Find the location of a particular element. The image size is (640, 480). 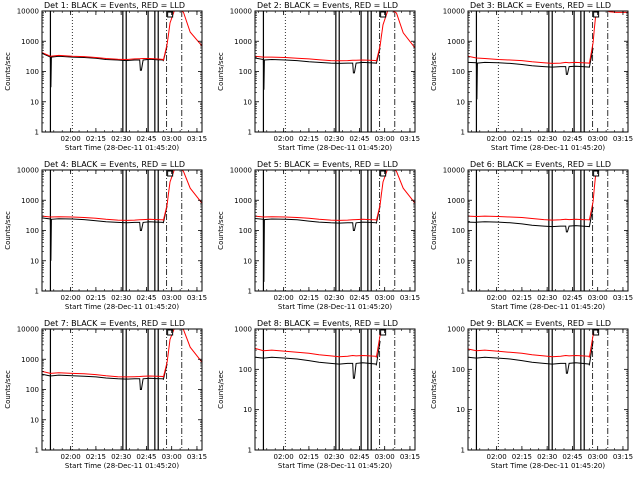

panel-title: Det 1: BLACK = Events, RED = LLD is located at coordinates (114, 5).